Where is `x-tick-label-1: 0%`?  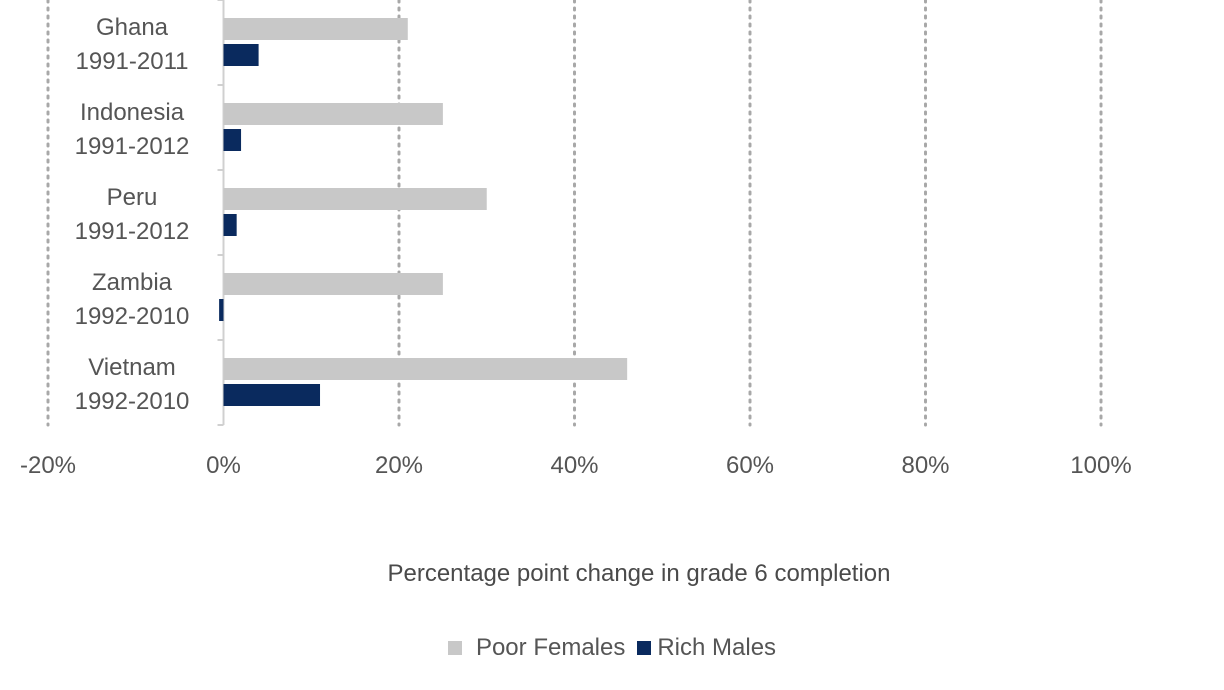
x-tick-label-1: 0% is located at coordinates (223, 465).